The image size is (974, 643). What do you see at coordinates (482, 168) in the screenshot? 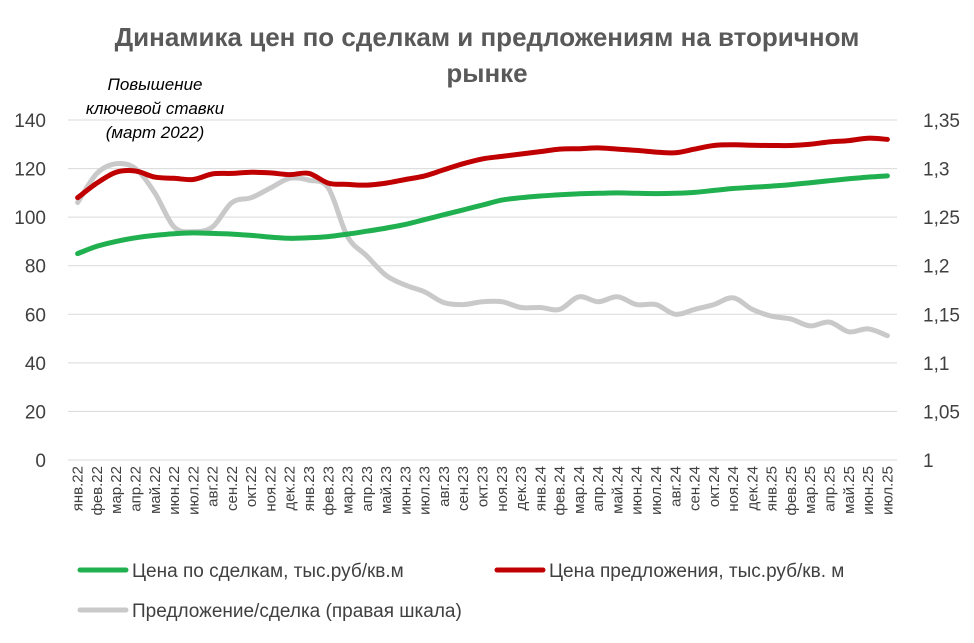
I see `series-offer-price` at bounding box center [482, 168].